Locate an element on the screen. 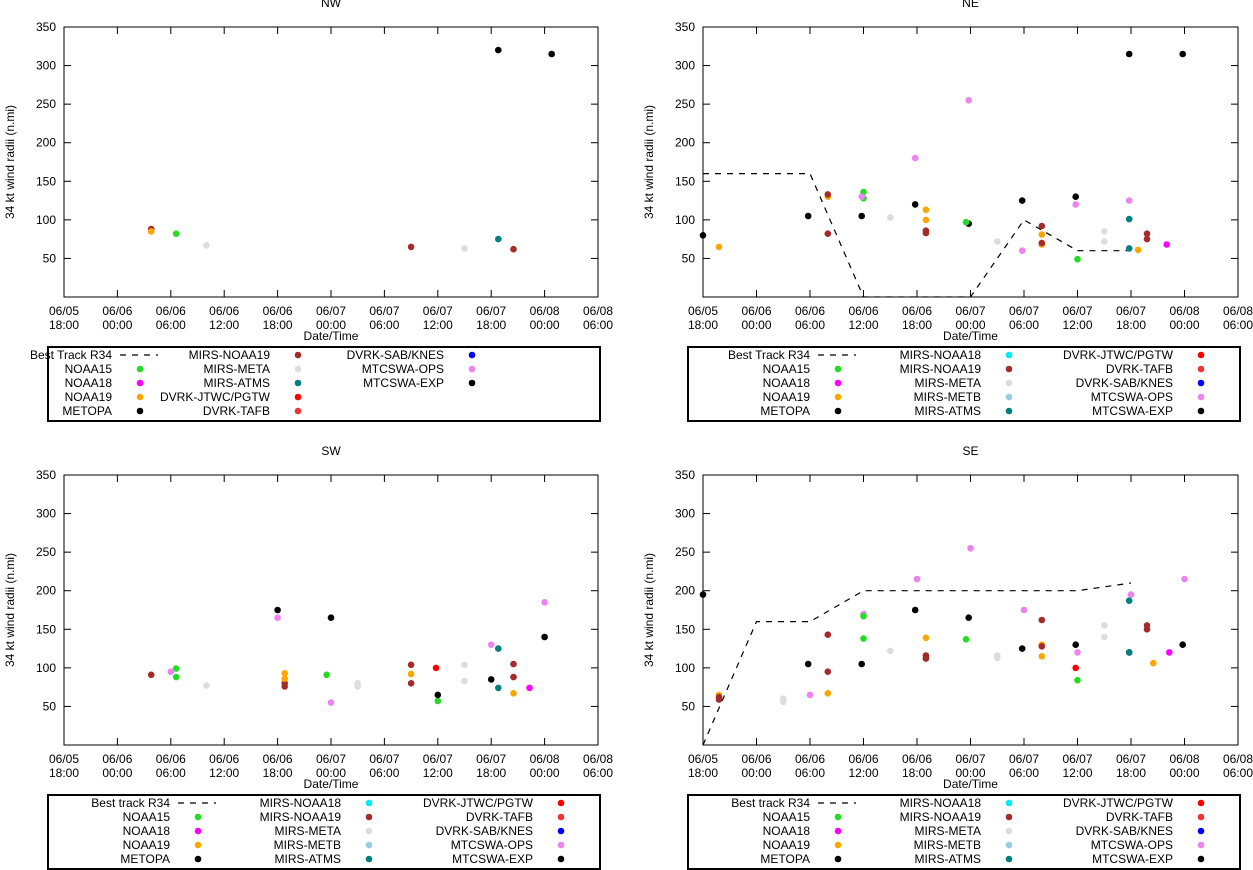 The width and height of the screenshot is (1253, 870). legend-label: MTCSWA-OPS is located at coordinates (1132, 845).